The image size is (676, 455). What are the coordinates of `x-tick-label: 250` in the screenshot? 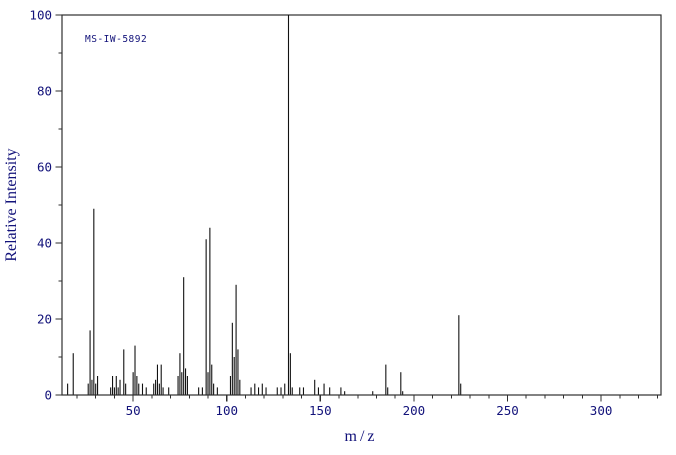 It's located at (507, 410).